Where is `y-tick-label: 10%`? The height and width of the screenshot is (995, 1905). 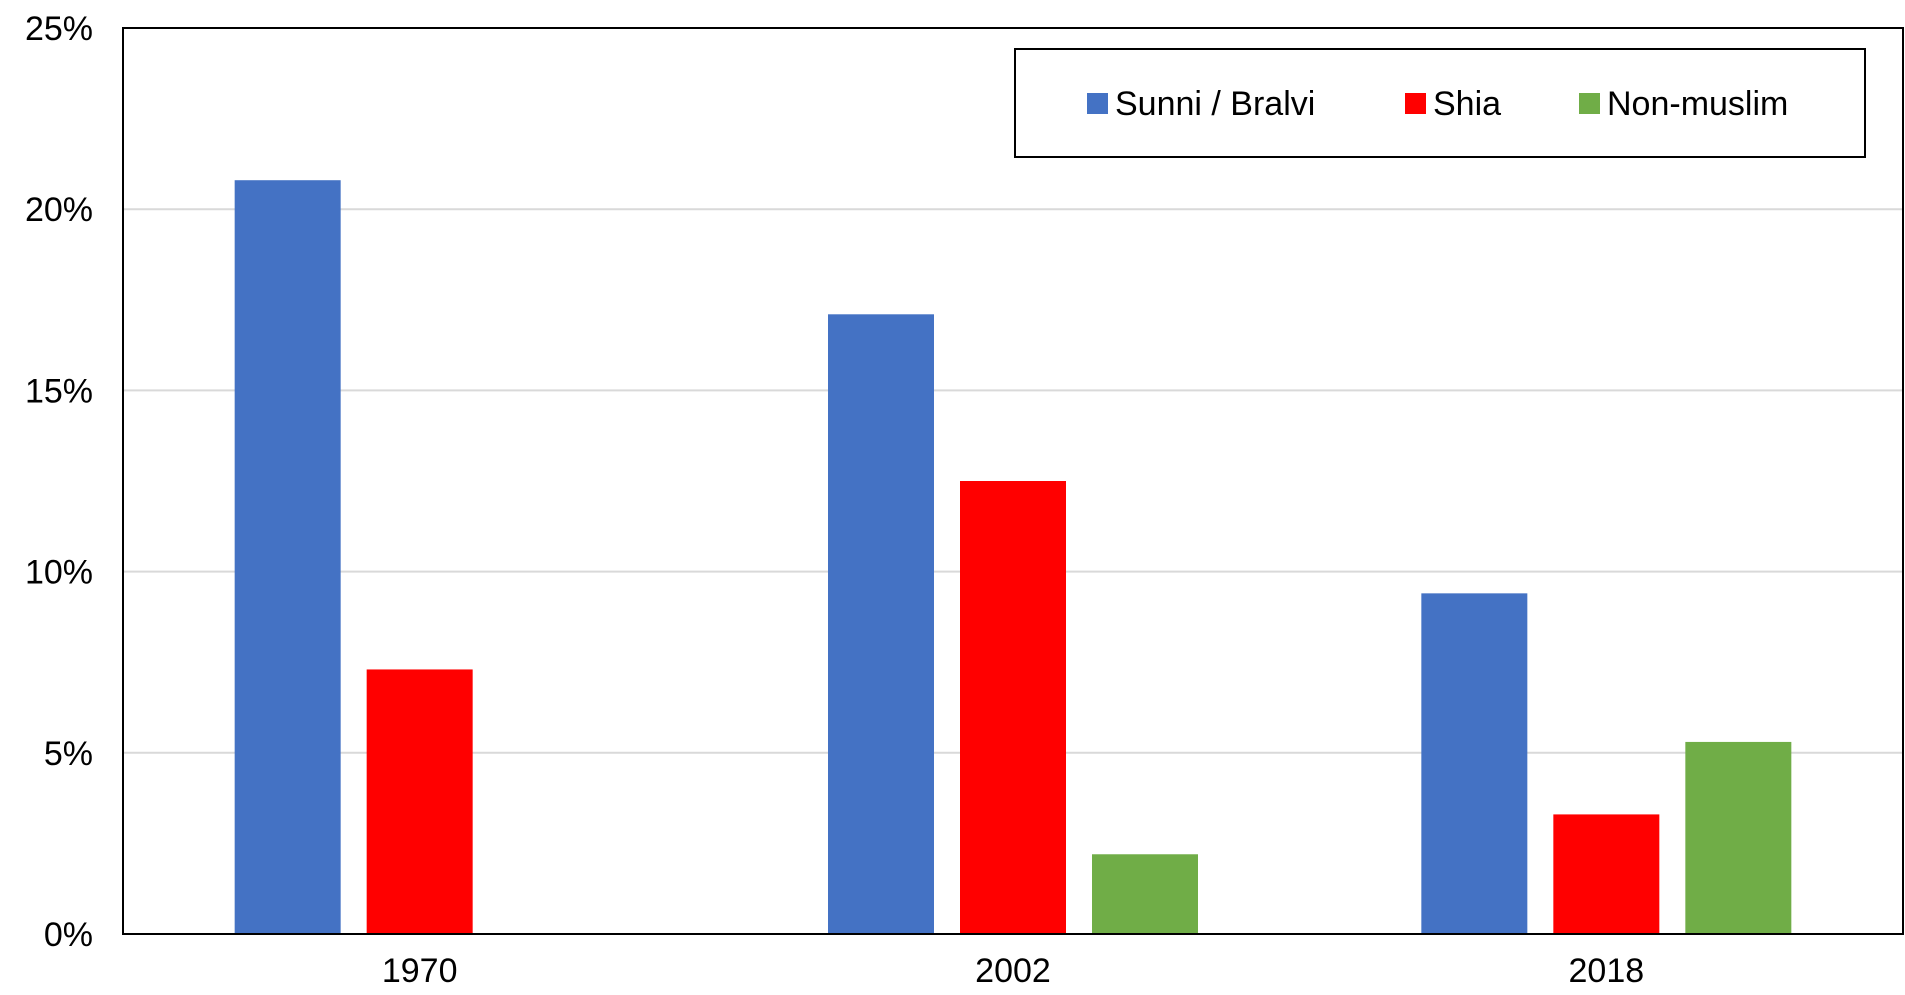
y-tick-label: 10% is located at coordinates (59, 573).